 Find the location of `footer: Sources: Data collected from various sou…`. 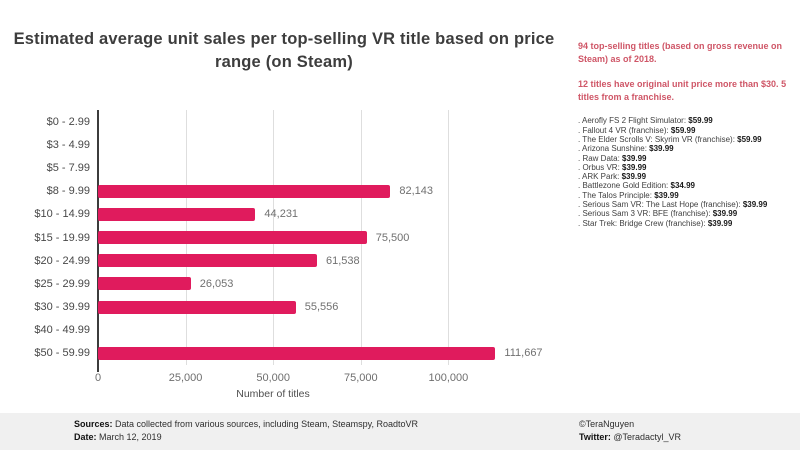

footer: Sources: Data collected from various sou… is located at coordinates (400, 431).